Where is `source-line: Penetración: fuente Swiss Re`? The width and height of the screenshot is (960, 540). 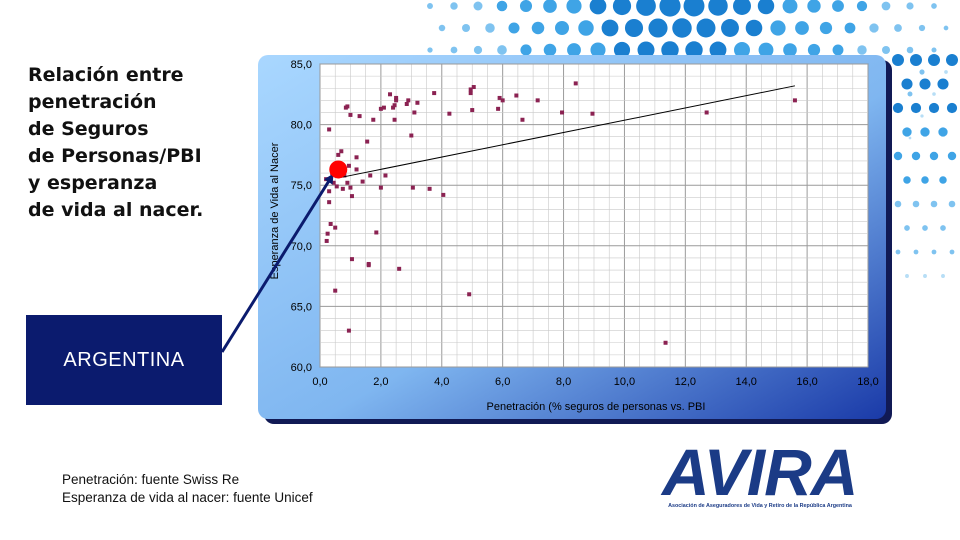 source-line: Penetración: fuente Swiss Re is located at coordinates (151, 479).